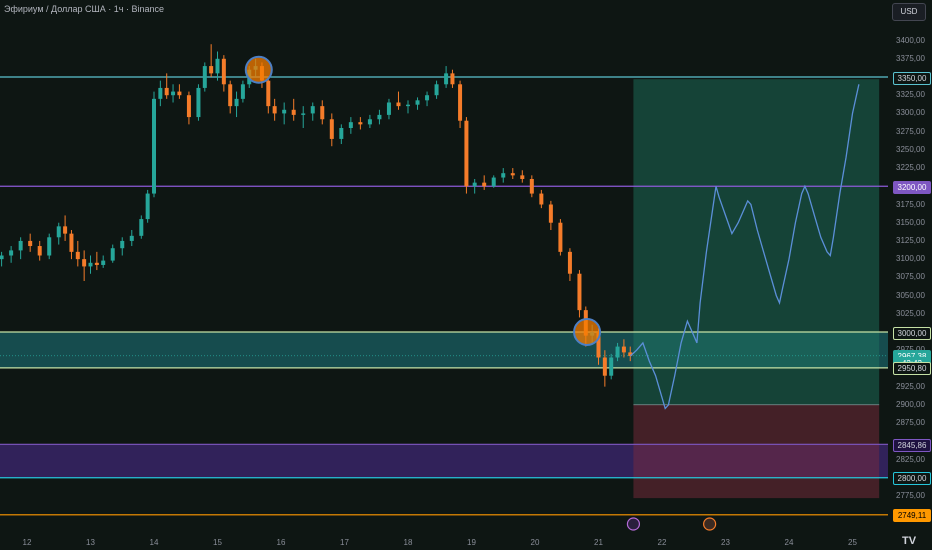  I want to click on price-label-tag: 2800,00, so click(912, 479).